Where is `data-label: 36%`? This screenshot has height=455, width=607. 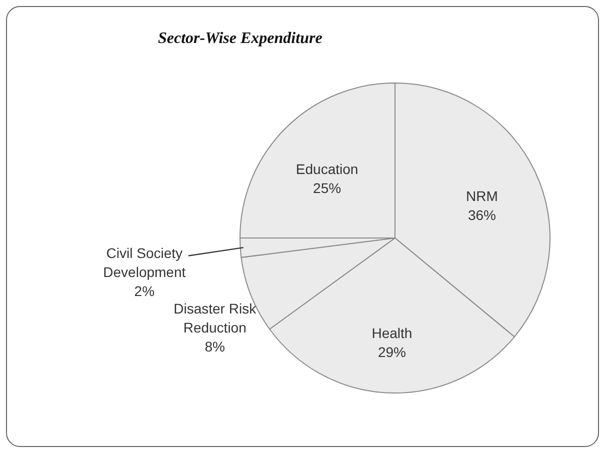 data-label: 36% is located at coordinates (482, 215).